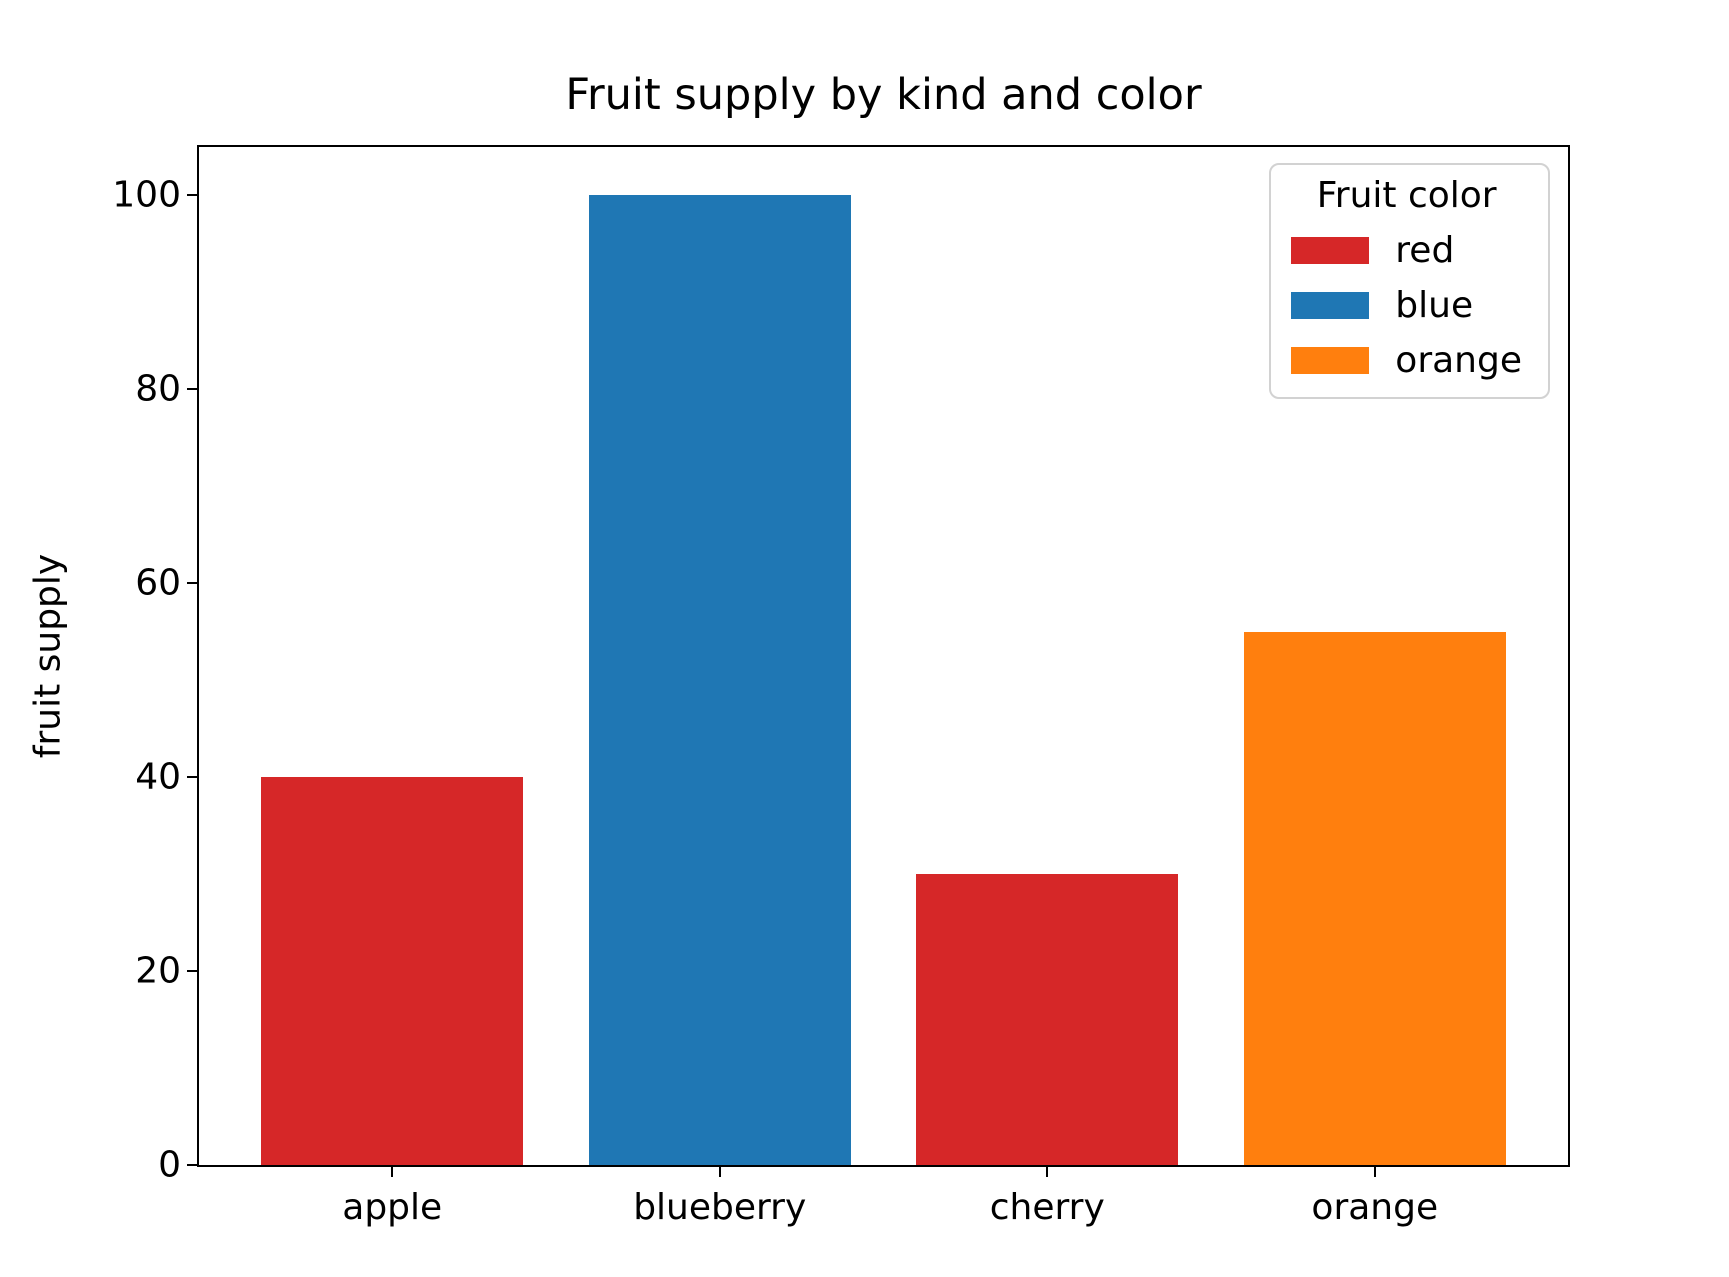  I want to click on legend-swatch-blue, so click(1330, 305).